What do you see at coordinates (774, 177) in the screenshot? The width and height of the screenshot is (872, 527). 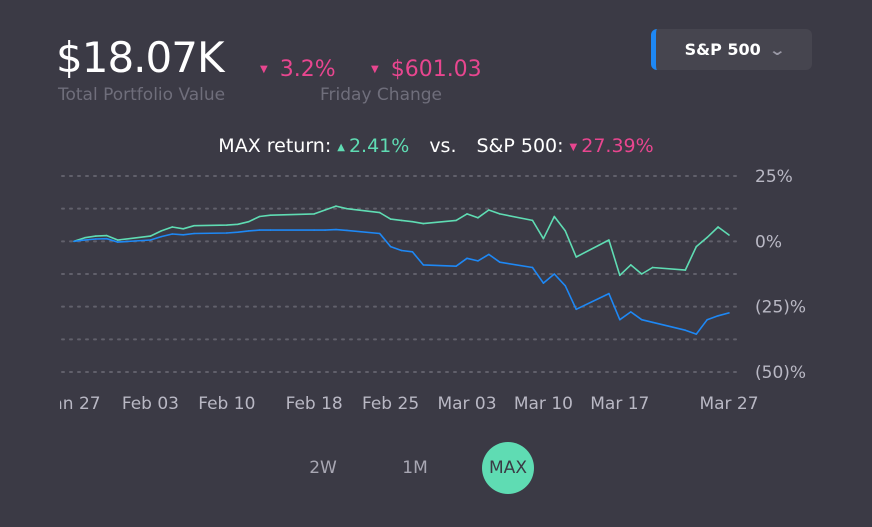 I see `y-tick-label: 25%` at bounding box center [774, 177].